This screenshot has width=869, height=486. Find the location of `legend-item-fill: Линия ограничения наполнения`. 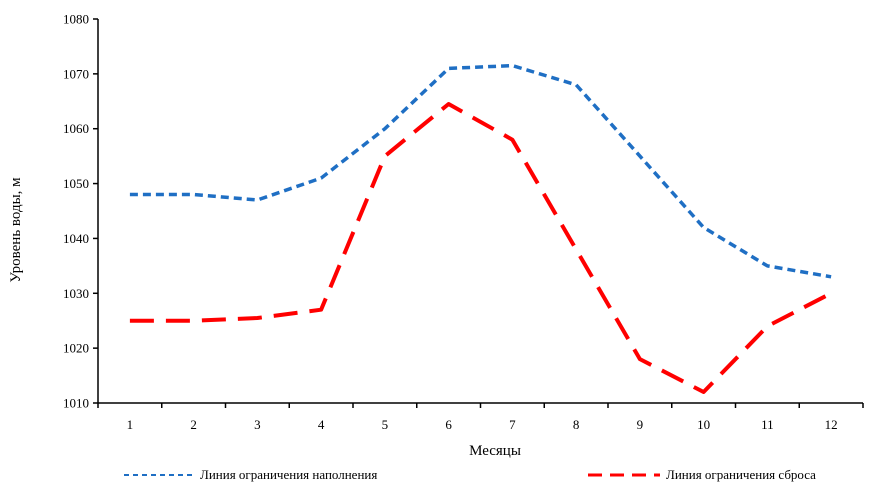

legend-item-fill: Линия ограничения наполнения is located at coordinates (250, 474).